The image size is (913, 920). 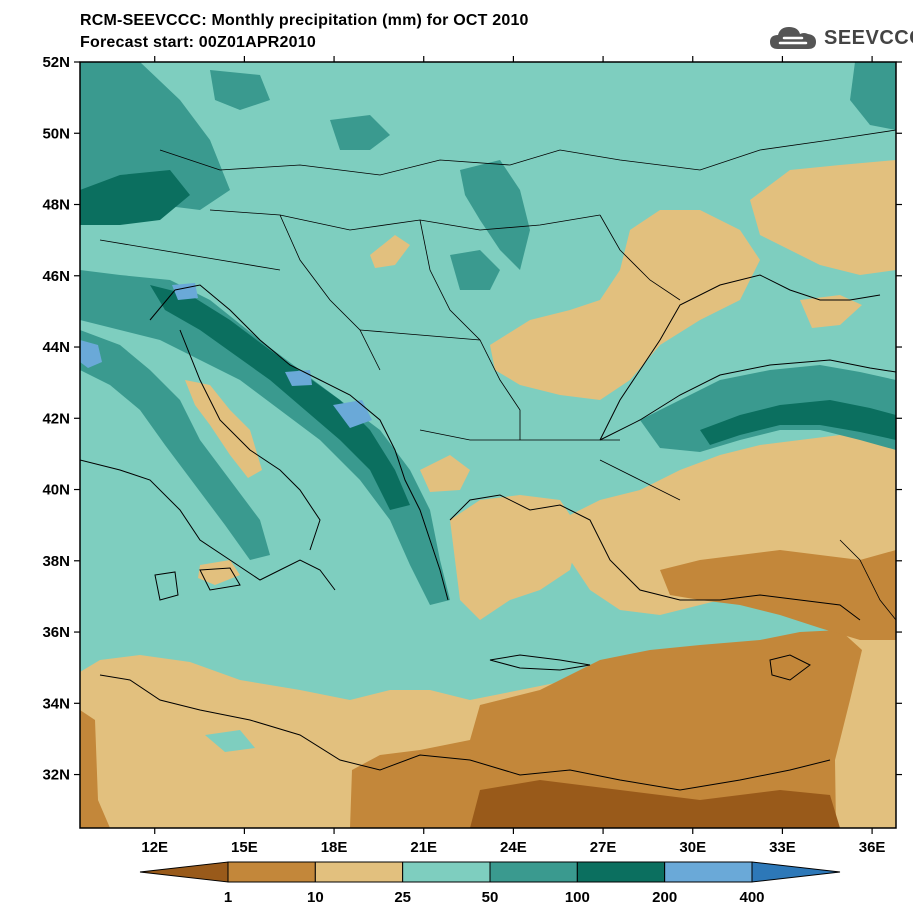 What do you see at coordinates (513, 847) in the screenshot?
I see `lon-label: 24E` at bounding box center [513, 847].